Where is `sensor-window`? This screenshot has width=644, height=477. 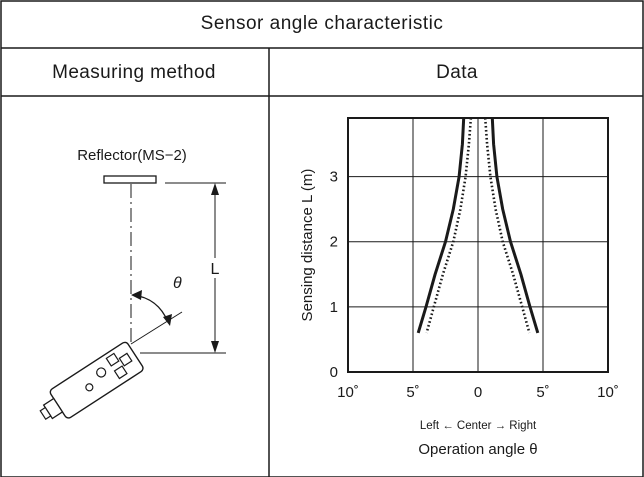 sensor-window is located at coordinates (125, 359).